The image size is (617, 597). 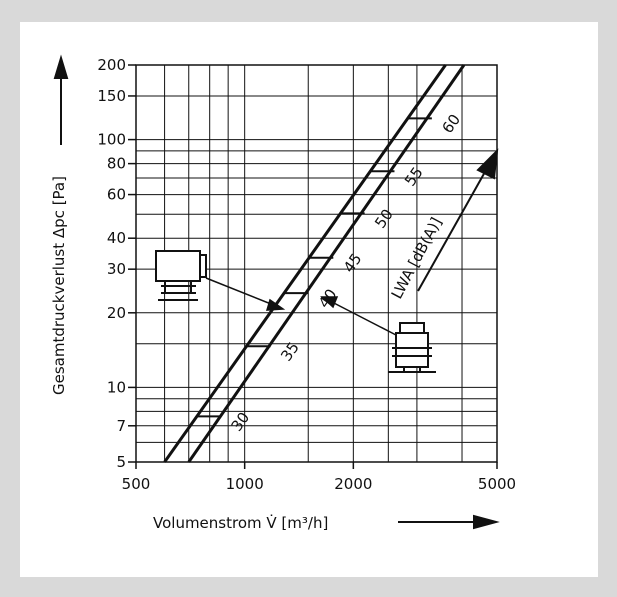 I want to click on x-axis-arrow, so click(x=449, y=522).